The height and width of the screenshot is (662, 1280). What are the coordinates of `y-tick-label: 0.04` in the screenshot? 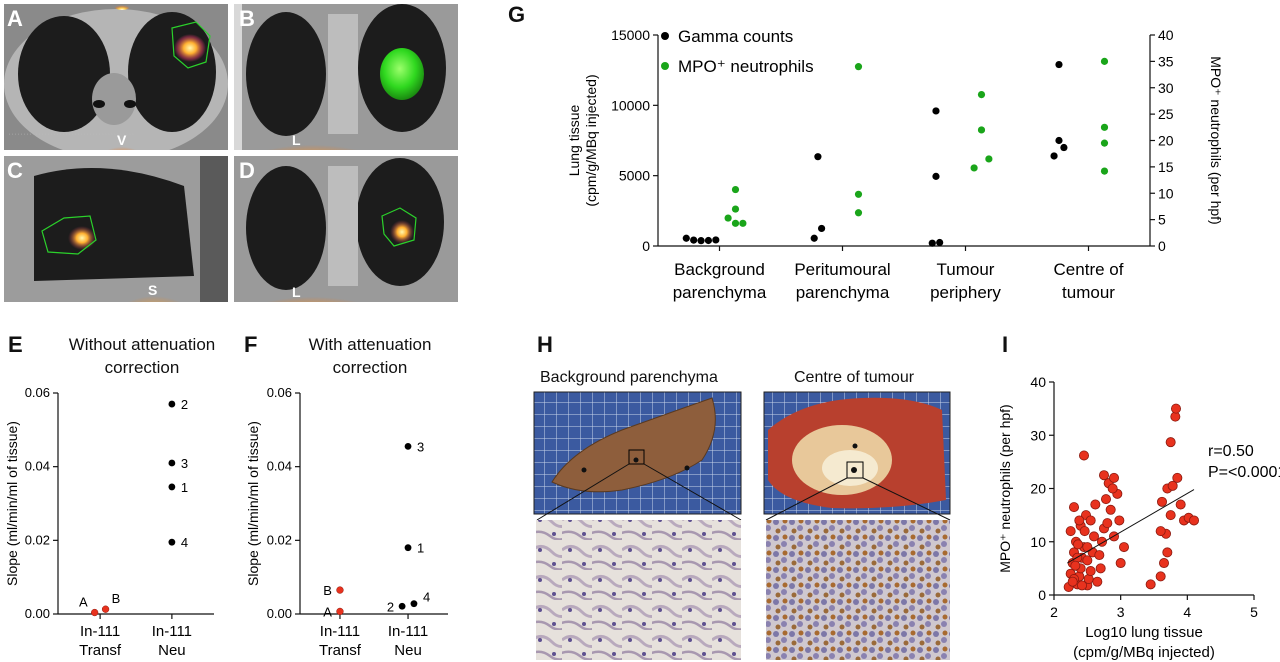 It's located at (279, 466).